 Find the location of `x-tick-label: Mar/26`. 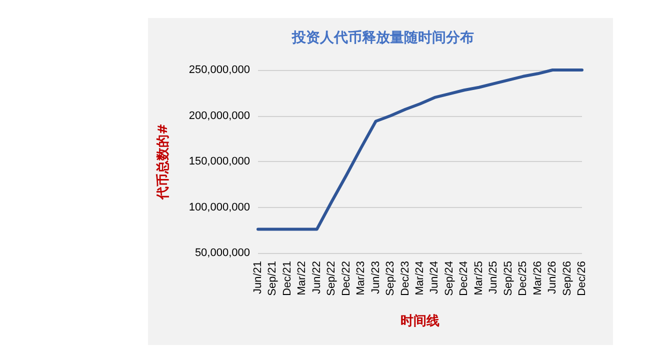

x-tick-label: Mar/26 is located at coordinates (538, 278).